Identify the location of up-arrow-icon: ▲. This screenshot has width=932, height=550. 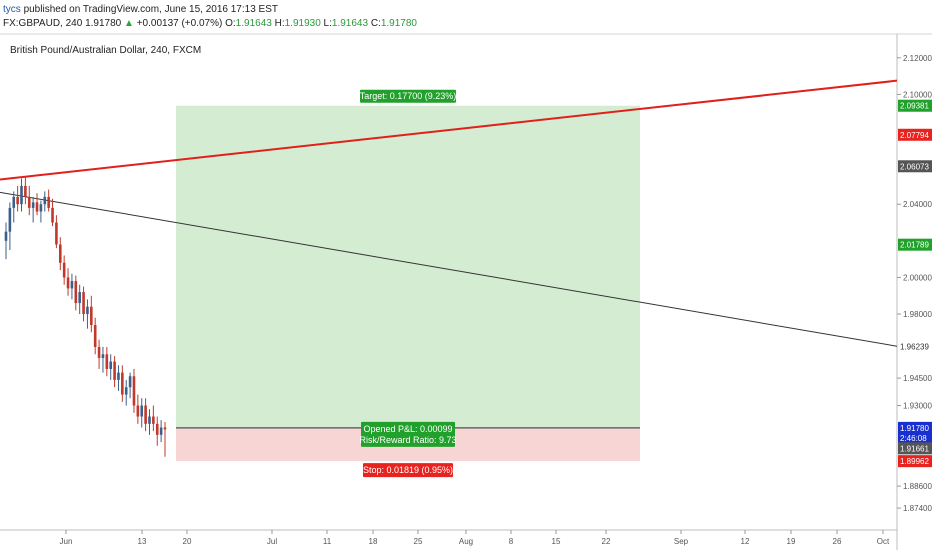
(129, 23).